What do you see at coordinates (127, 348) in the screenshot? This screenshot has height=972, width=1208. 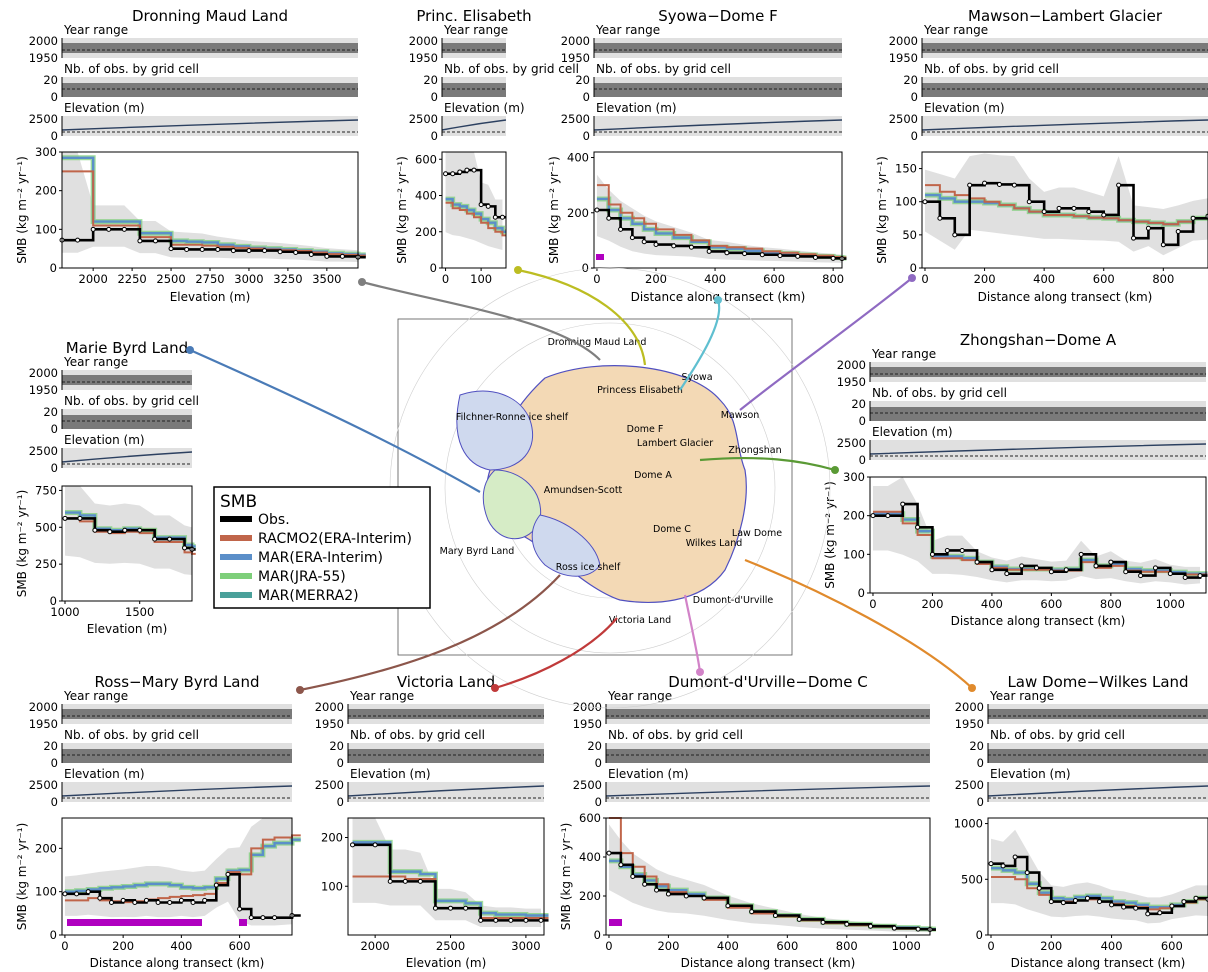 I see `panel-title: Marie Byrd Land` at bounding box center [127, 348].